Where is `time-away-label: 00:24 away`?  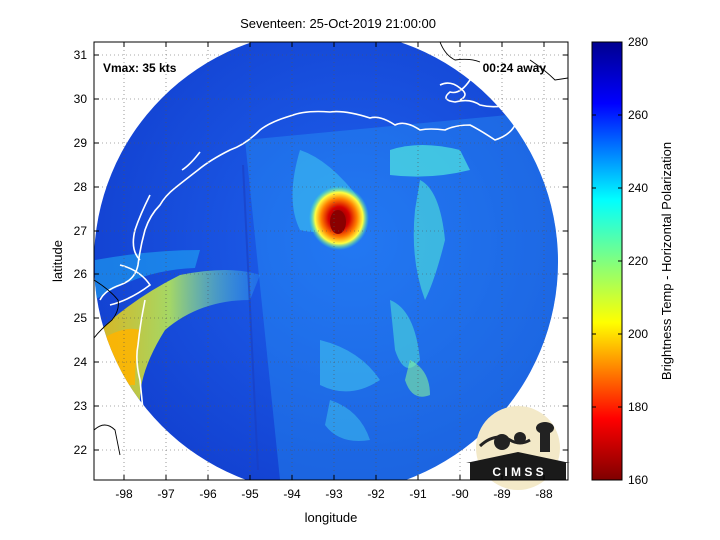 time-away-label: 00:24 away is located at coordinates (515, 68).